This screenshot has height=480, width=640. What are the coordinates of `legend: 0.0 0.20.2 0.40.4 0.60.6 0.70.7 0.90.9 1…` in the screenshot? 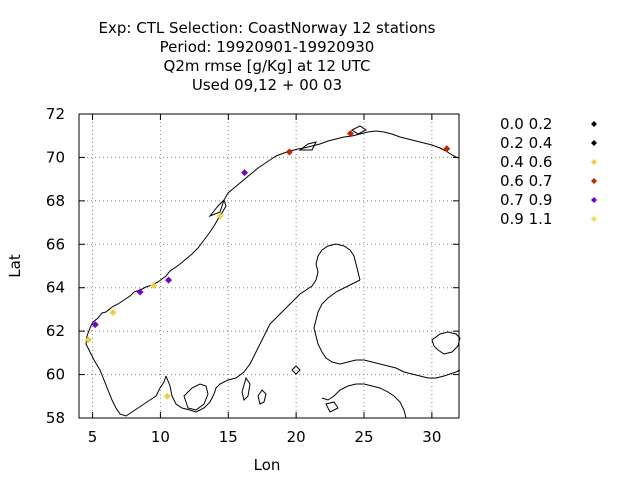 It's located at (548, 171).